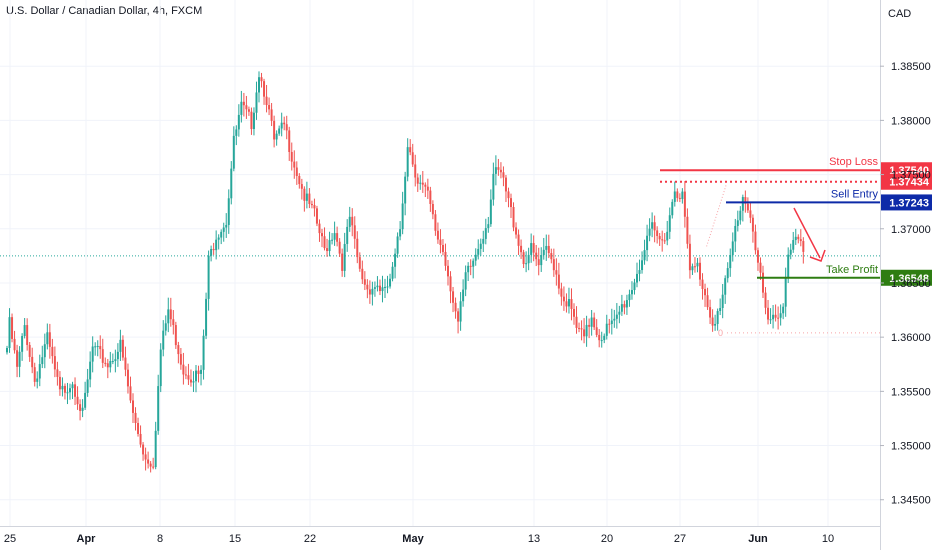  What do you see at coordinates (829, 199) in the screenshot?
I see `level-sell-entry: Sell Entry 1.37243` at bounding box center [829, 199].